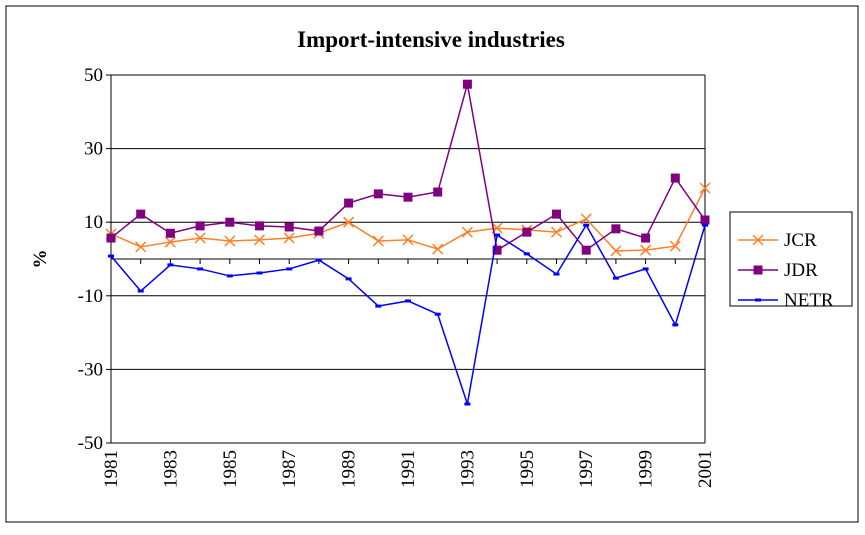  I want to click on x-tick-label: 1995, so click(527, 469).